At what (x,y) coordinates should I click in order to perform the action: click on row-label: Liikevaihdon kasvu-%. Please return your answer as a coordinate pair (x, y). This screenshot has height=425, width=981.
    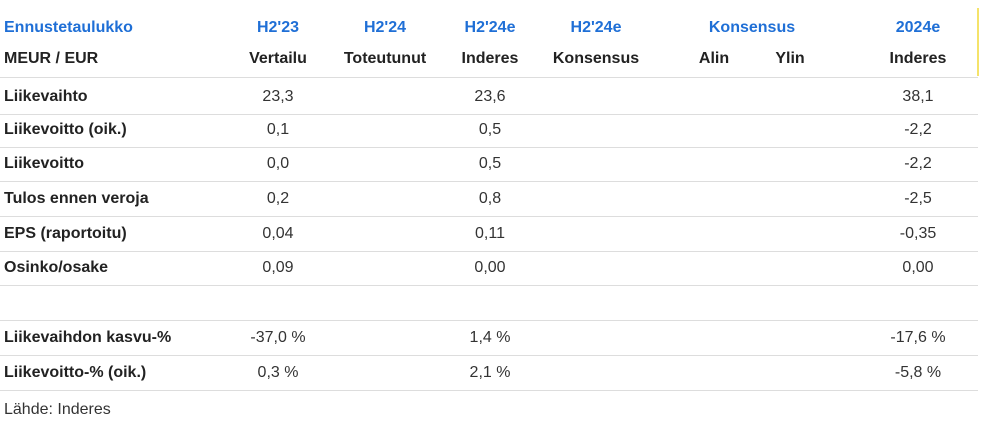
    Looking at the image, I should click on (88, 337).